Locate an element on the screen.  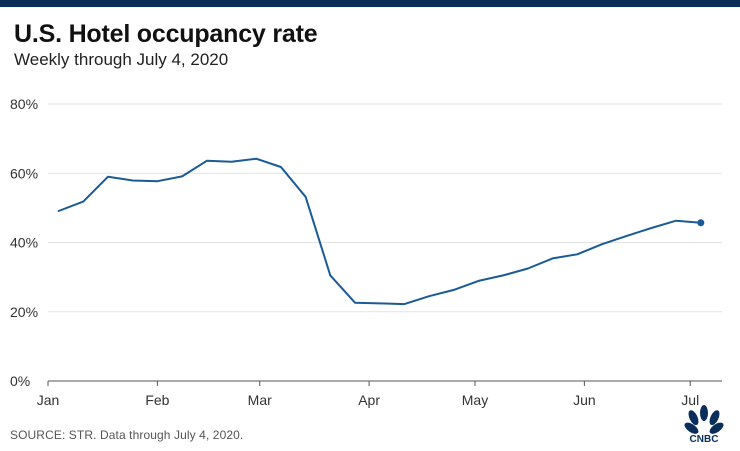
y-axis-tick-labels: 0% 20% 40% 60% 80% is located at coordinates (24, 242).